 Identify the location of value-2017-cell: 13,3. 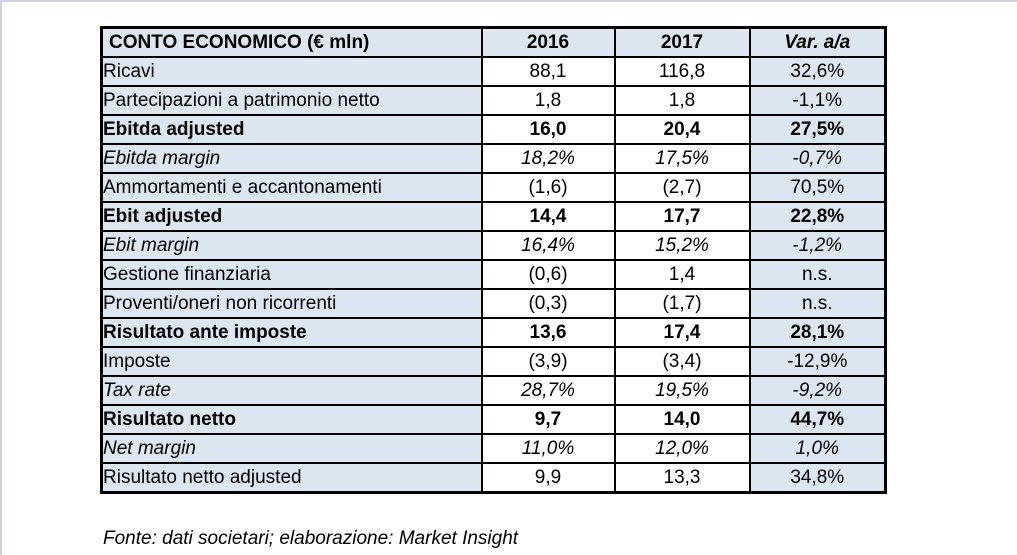
(682, 478).